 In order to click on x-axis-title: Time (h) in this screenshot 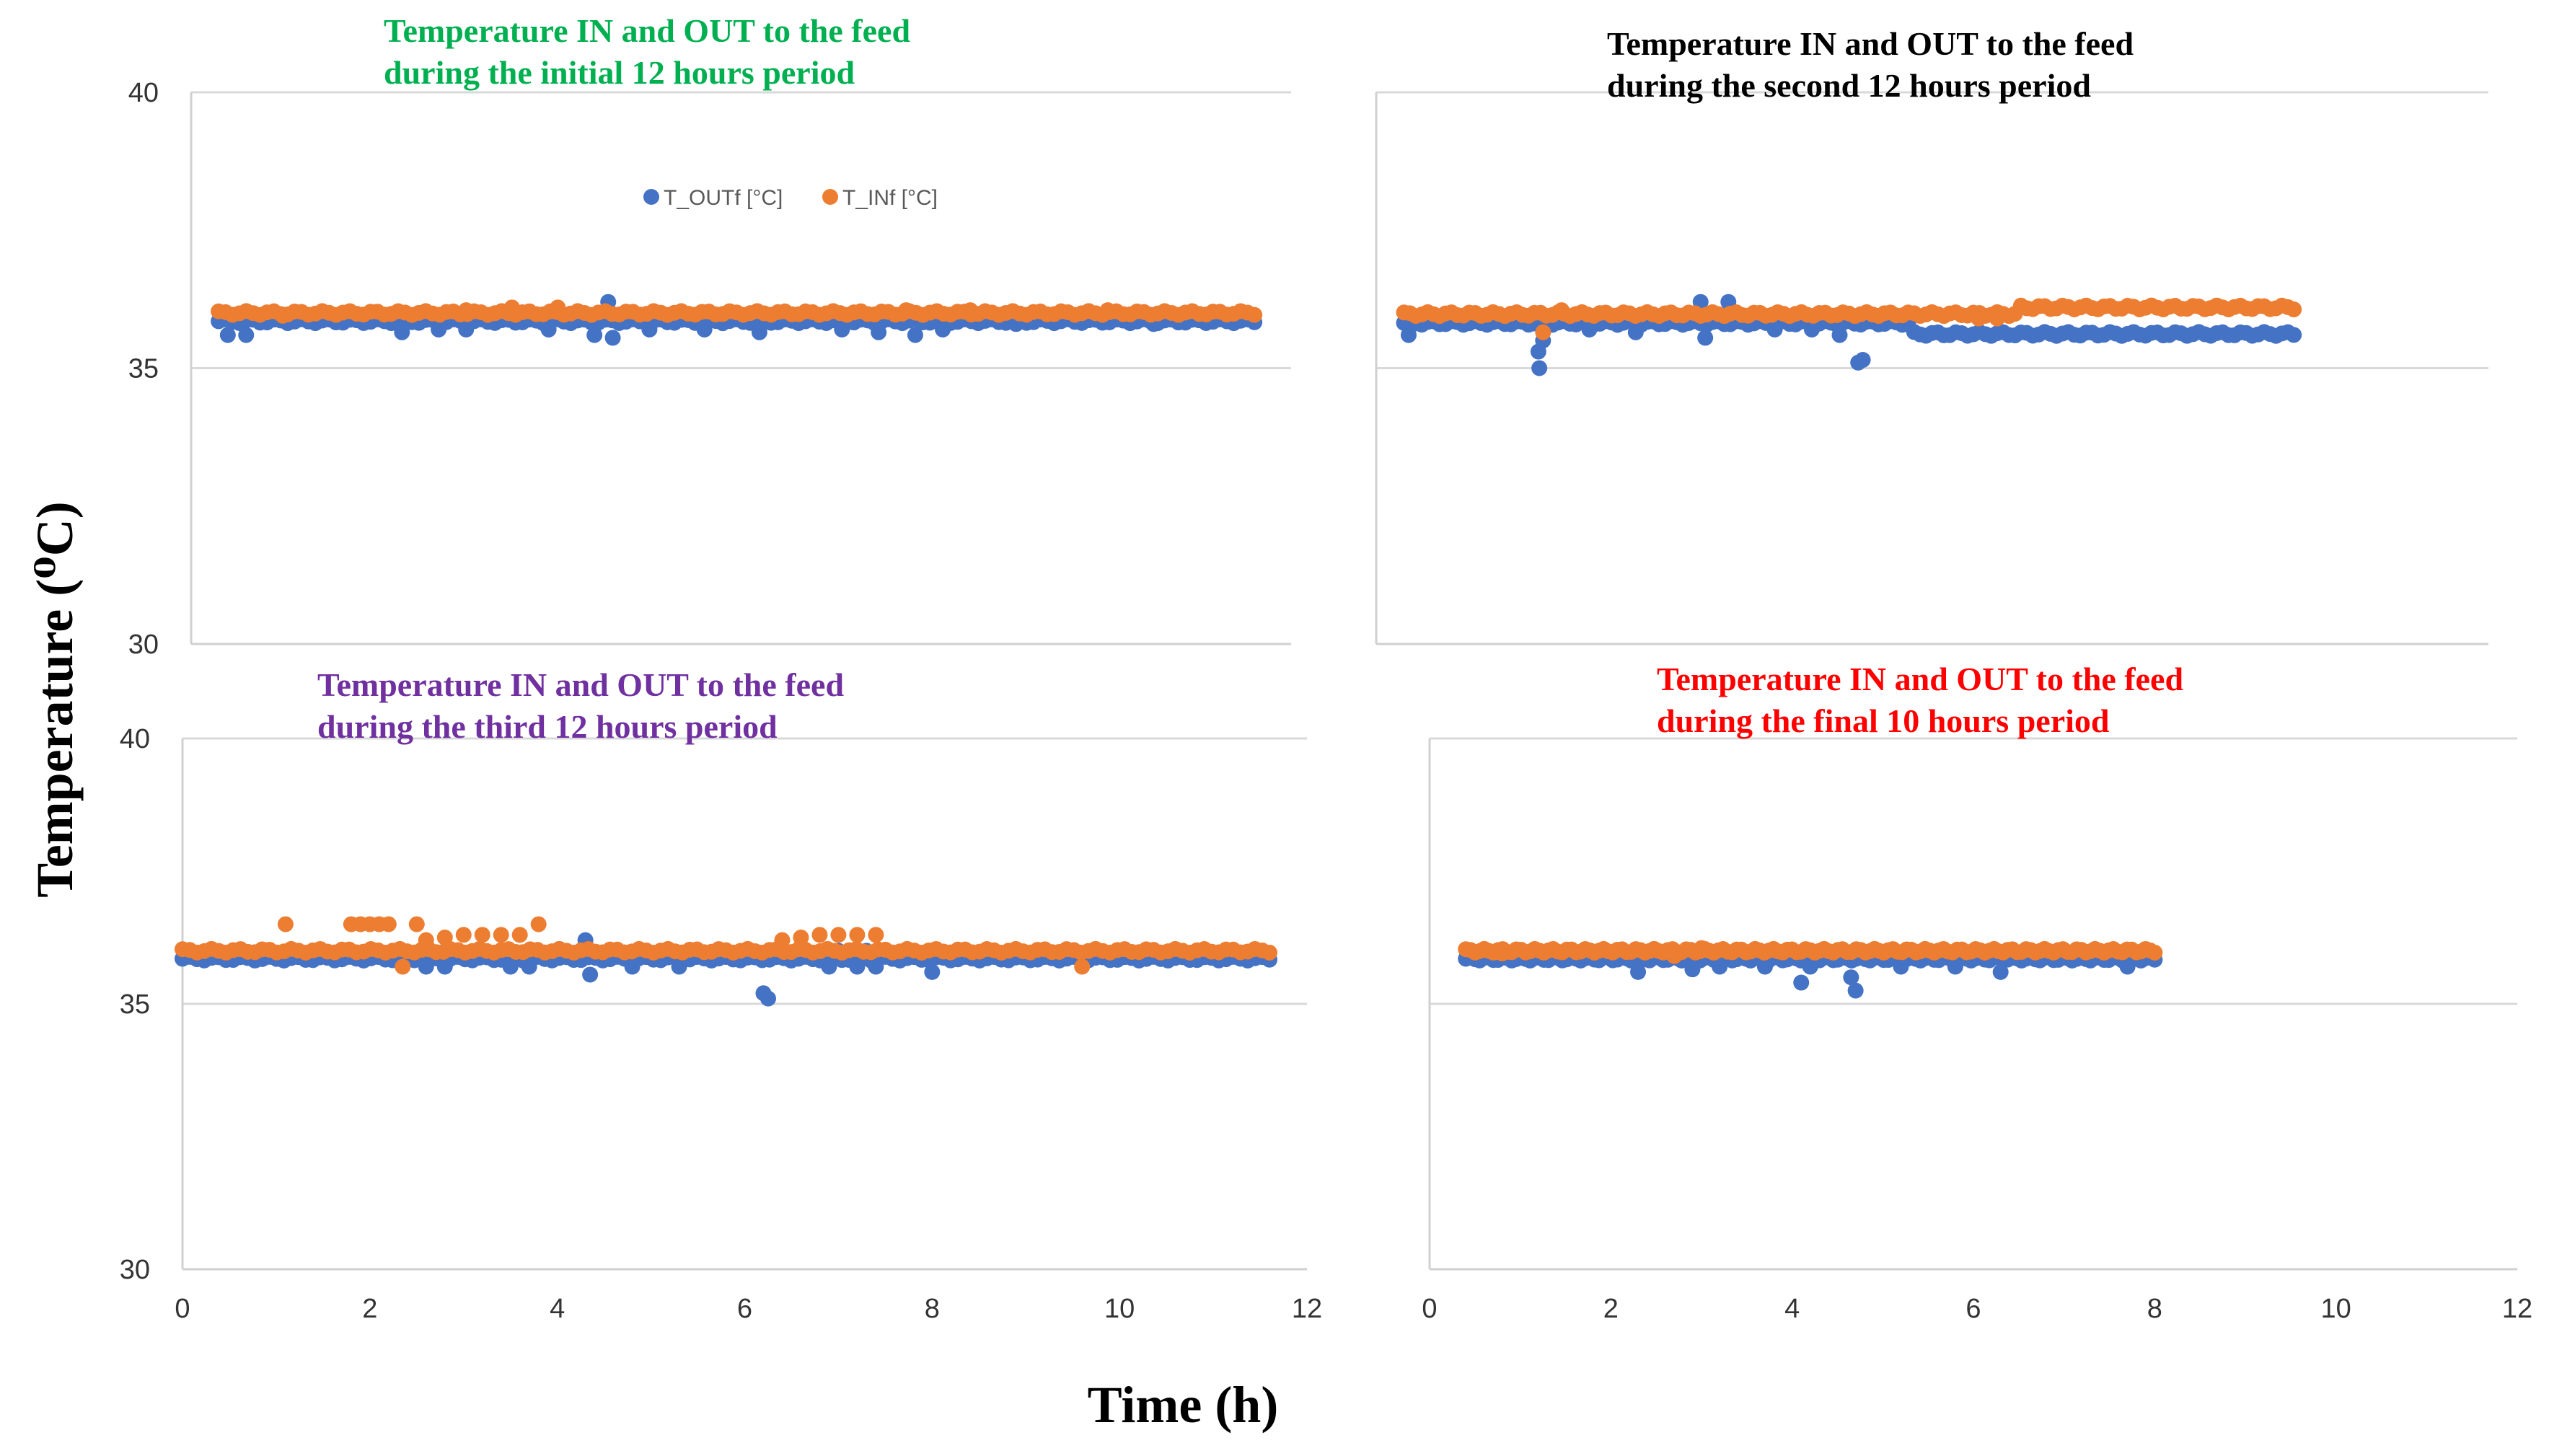, I will do `click(1183, 1405)`.